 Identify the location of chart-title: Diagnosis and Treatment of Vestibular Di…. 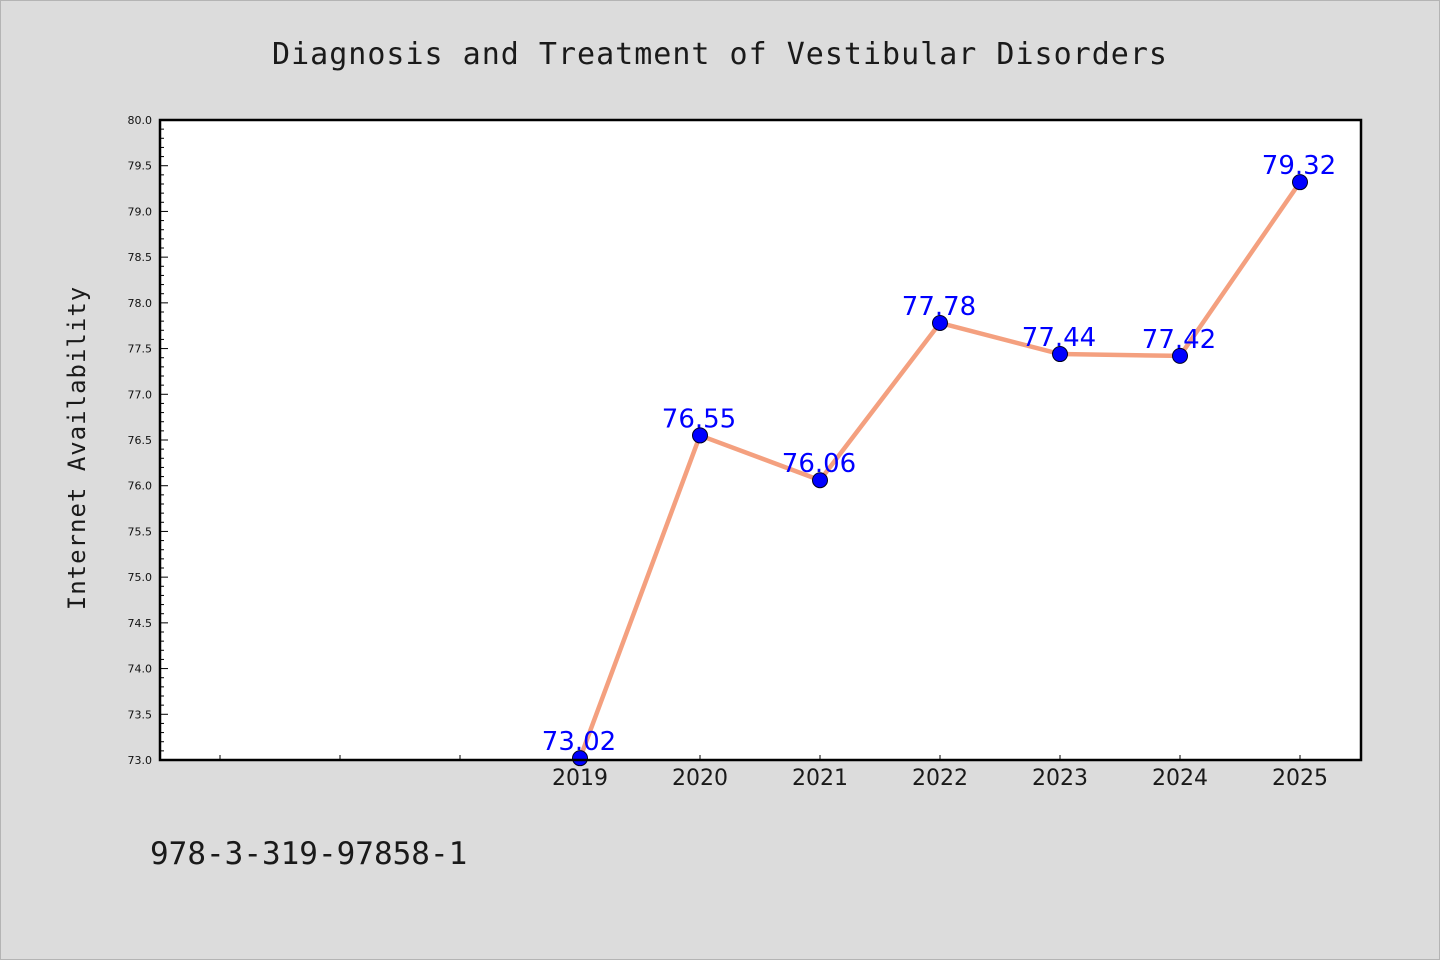
(720, 54).